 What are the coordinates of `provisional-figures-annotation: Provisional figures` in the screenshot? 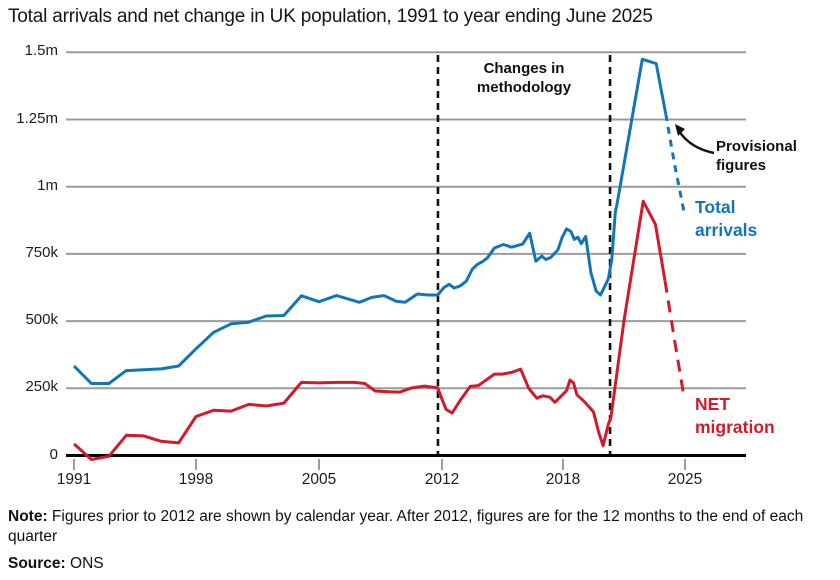 It's located at (756, 156).